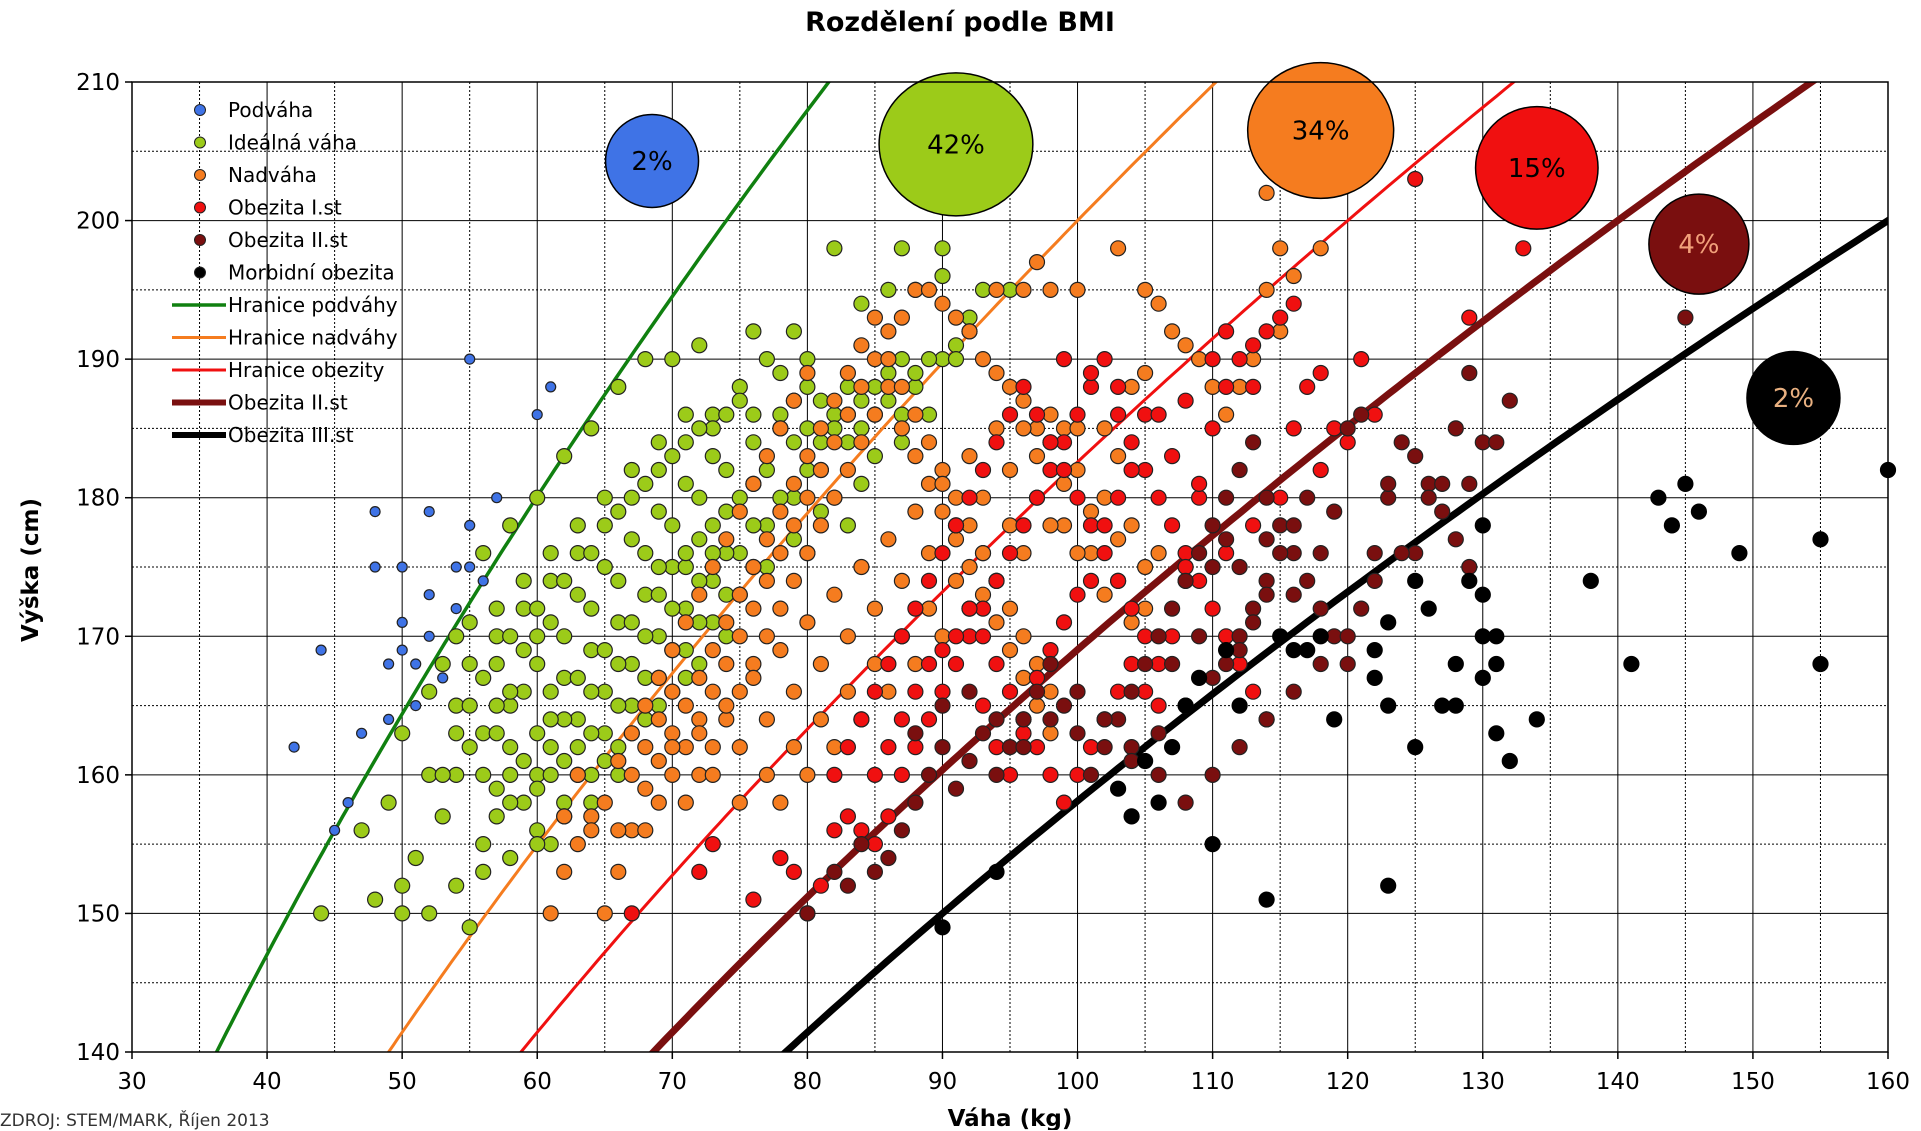 The height and width of the screenshot is (1131, 1921). What do you see at coordinates (1793, 398) in the screenshot?
I see `share-bubble-morbidni` at bounding box center [1793, 398].